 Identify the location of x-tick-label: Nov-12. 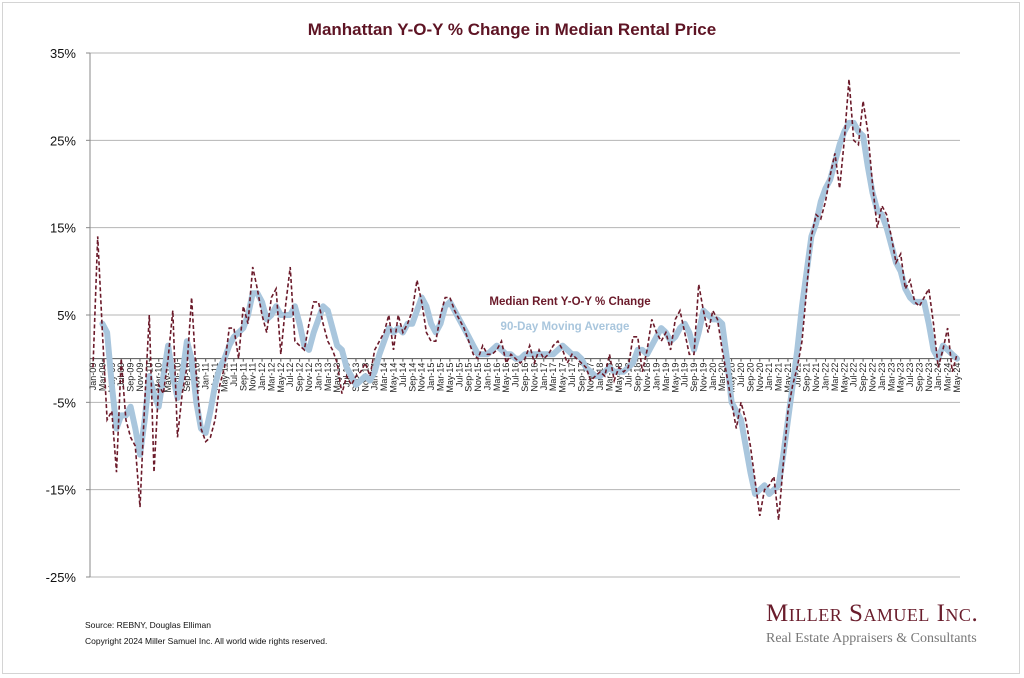
(309, 377).